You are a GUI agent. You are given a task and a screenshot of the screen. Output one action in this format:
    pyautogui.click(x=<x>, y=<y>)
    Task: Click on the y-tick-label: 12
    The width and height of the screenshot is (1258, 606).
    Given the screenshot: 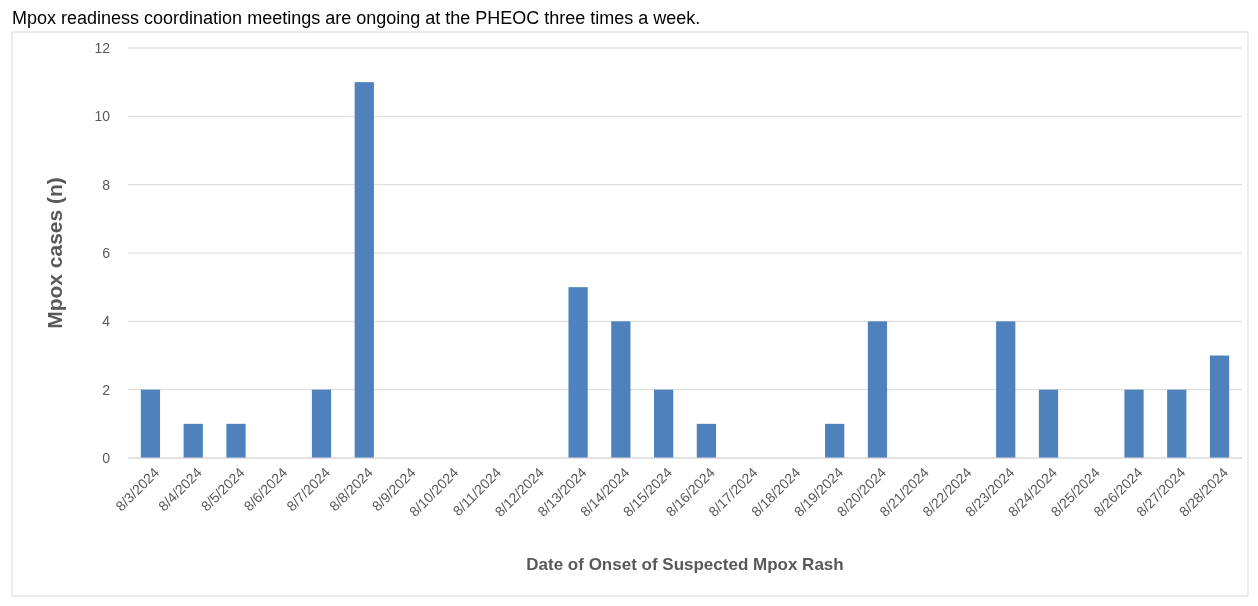 What is the action you would take?
    pyautogui.click(x=102, y=47)
    